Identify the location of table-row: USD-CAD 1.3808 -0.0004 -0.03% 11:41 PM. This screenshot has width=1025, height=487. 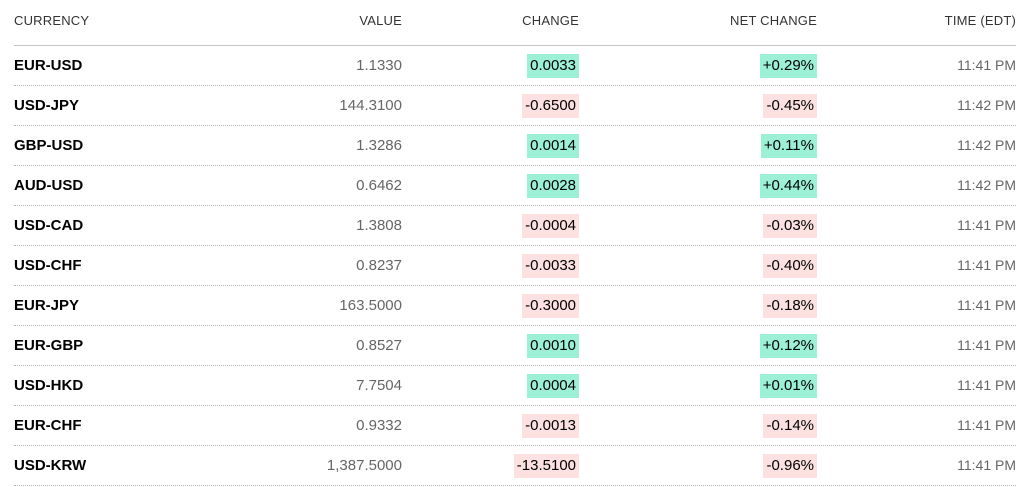
(515, 226).